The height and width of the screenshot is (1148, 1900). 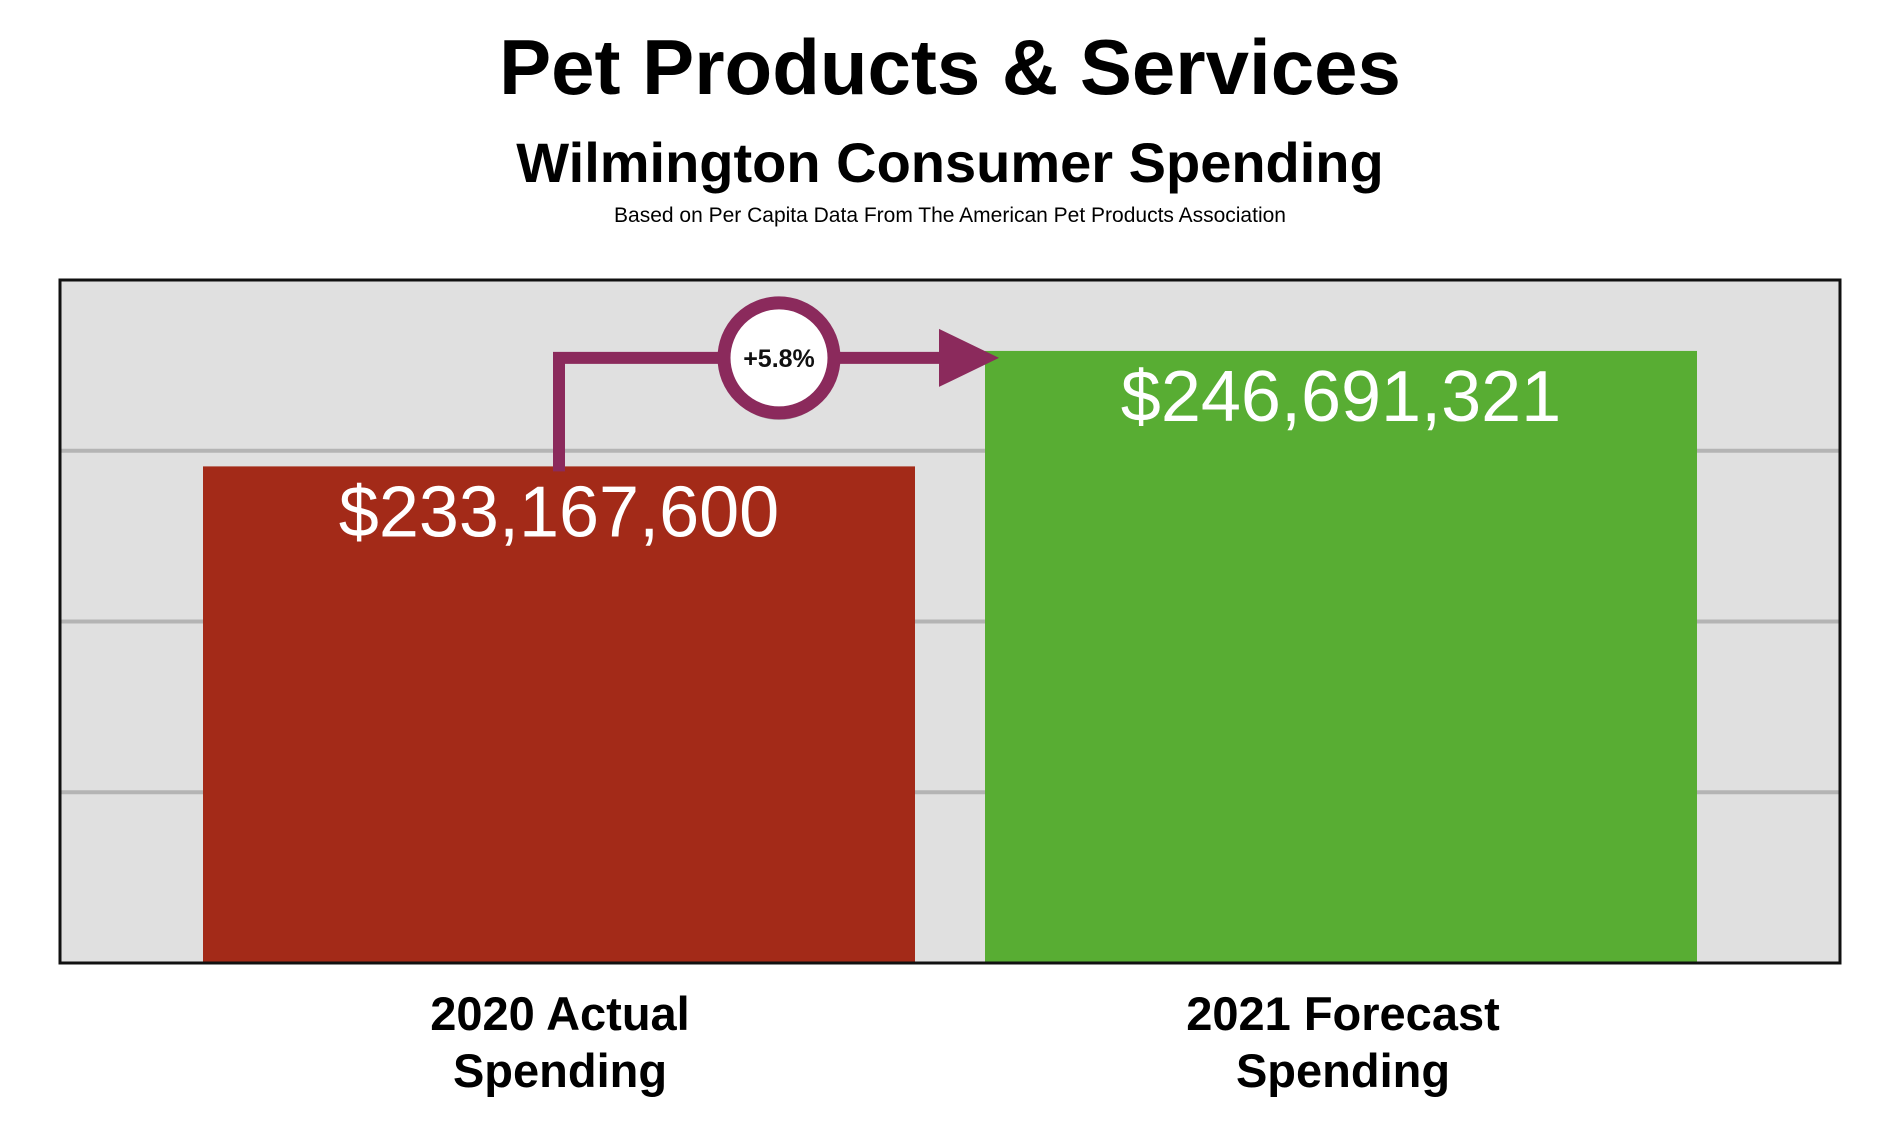 What do you see at coordinates (559, 512) in the screenshot?
I see `data-label: $233,167,600` at bounding box center [559, 512].